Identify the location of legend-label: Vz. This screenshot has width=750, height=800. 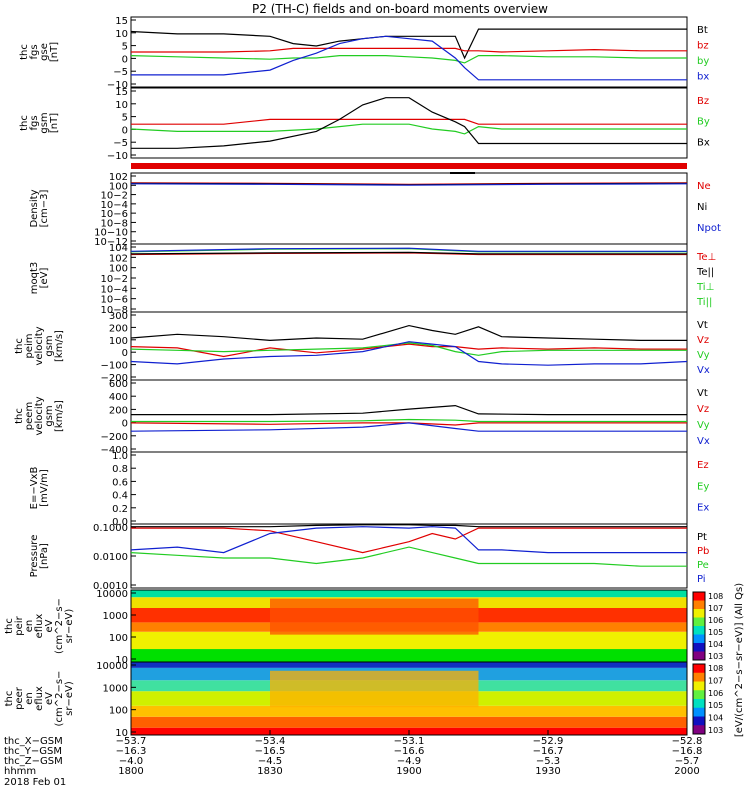
(703, 409).